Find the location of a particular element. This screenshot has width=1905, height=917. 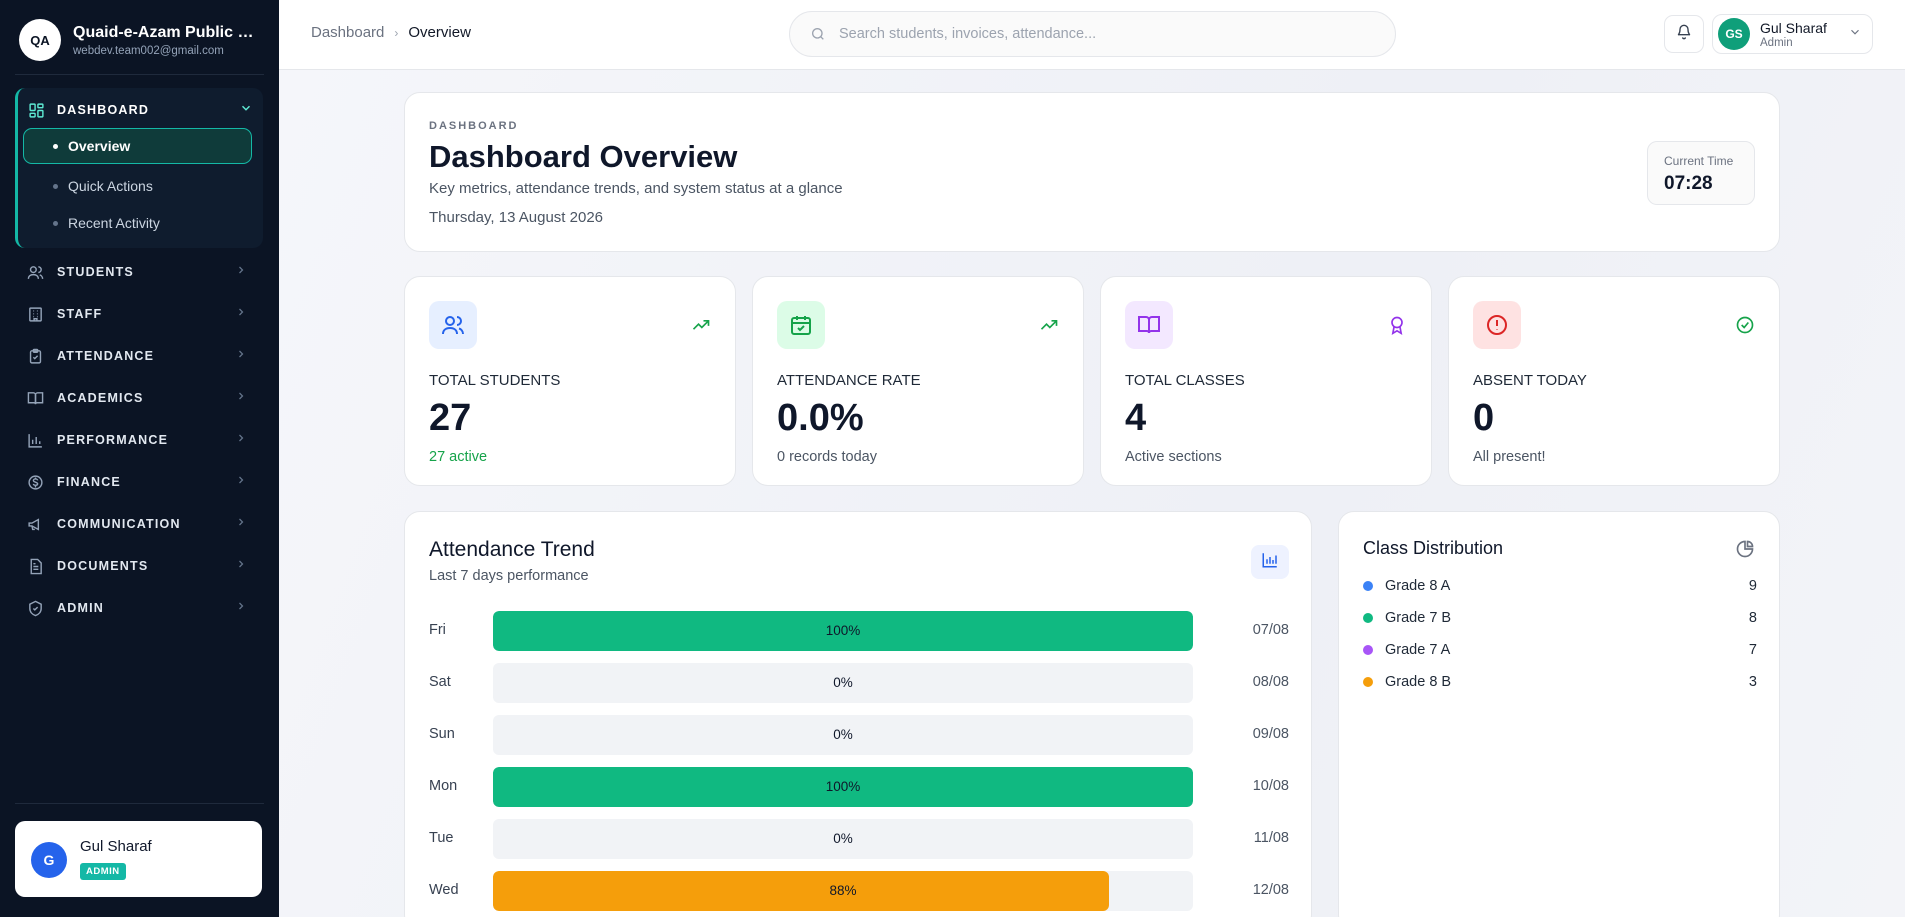

class-count: 9 is located at coordinates (1752, 586).